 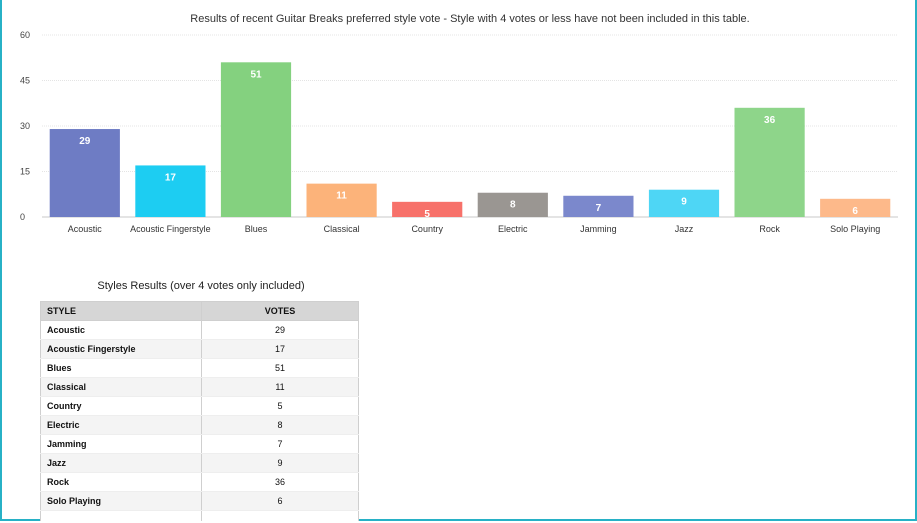 What do you see at coordinates (280, 368) in the screenshot?
I see `table-cell-votes: 51` at bounding box center [280, 368].